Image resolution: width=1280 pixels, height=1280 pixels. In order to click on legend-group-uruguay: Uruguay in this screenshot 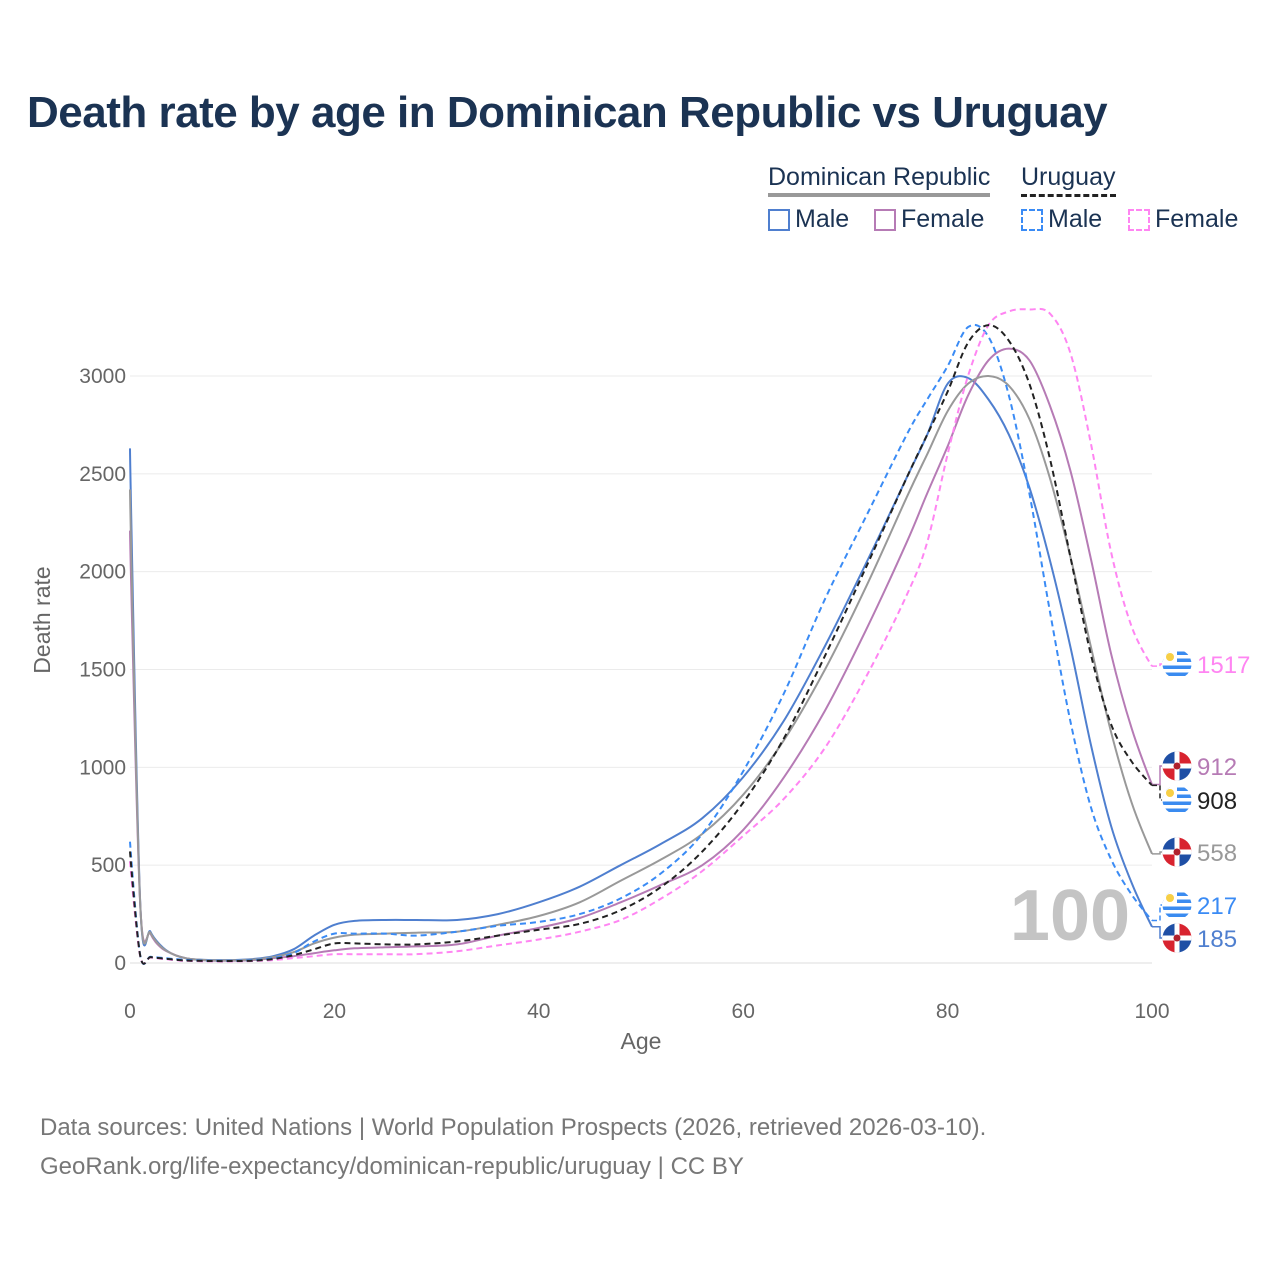, I will do `click(1068, 180)`.